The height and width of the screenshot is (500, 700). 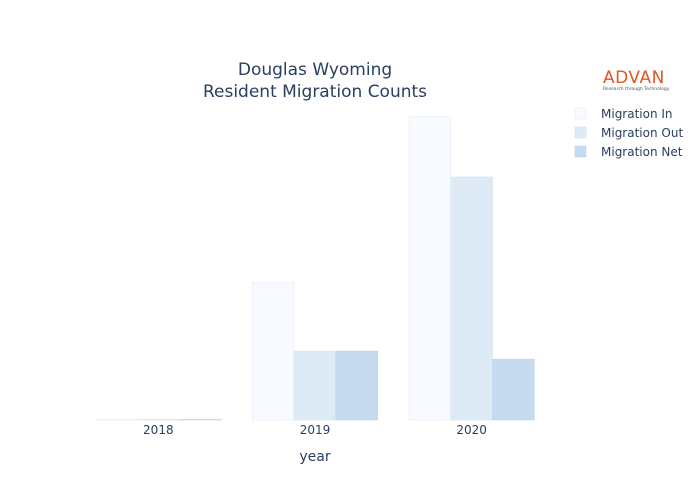 I want to click on chart-title-line-1: Douglas Wyoming, so click(x=315, y=70).